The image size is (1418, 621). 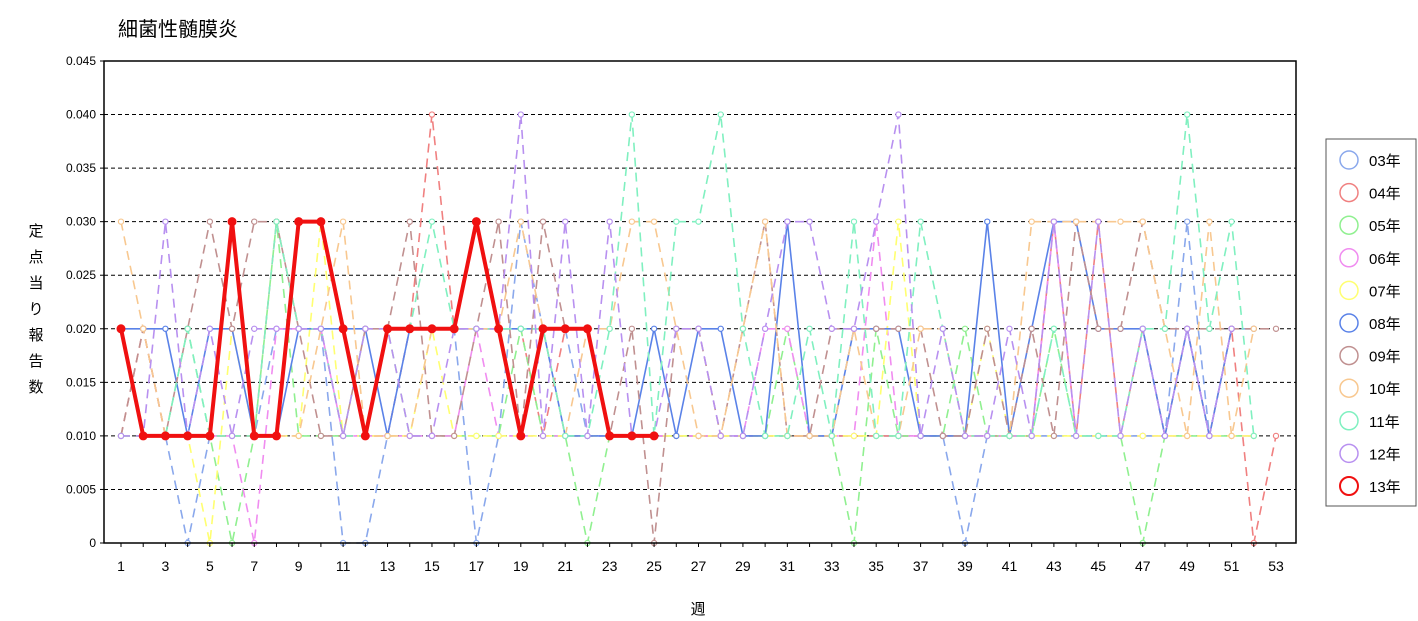 What do you see at coordinates (1385, 161) in the screenshot?
I see `legend-label: 03年` at bounding box center [1385, 161].